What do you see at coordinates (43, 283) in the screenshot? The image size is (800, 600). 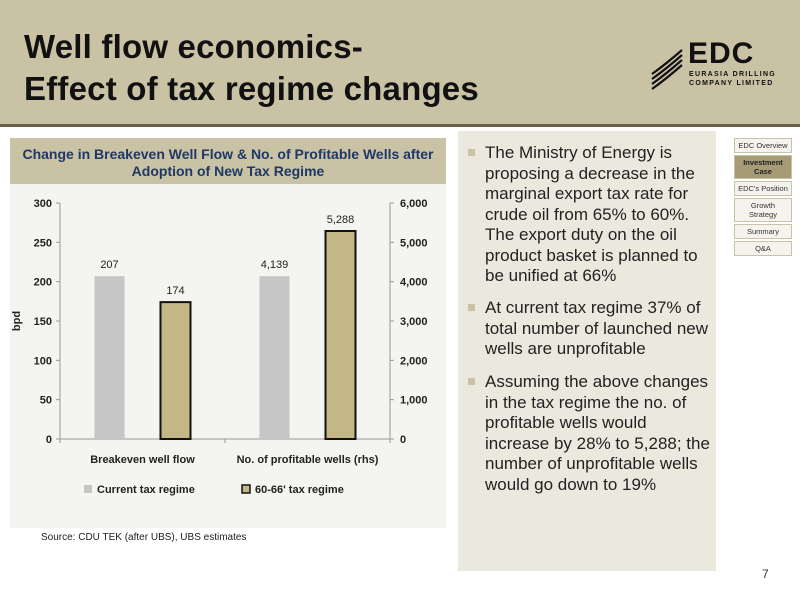 I see `left-tick-label: 200` at bounding box center [43, 283].